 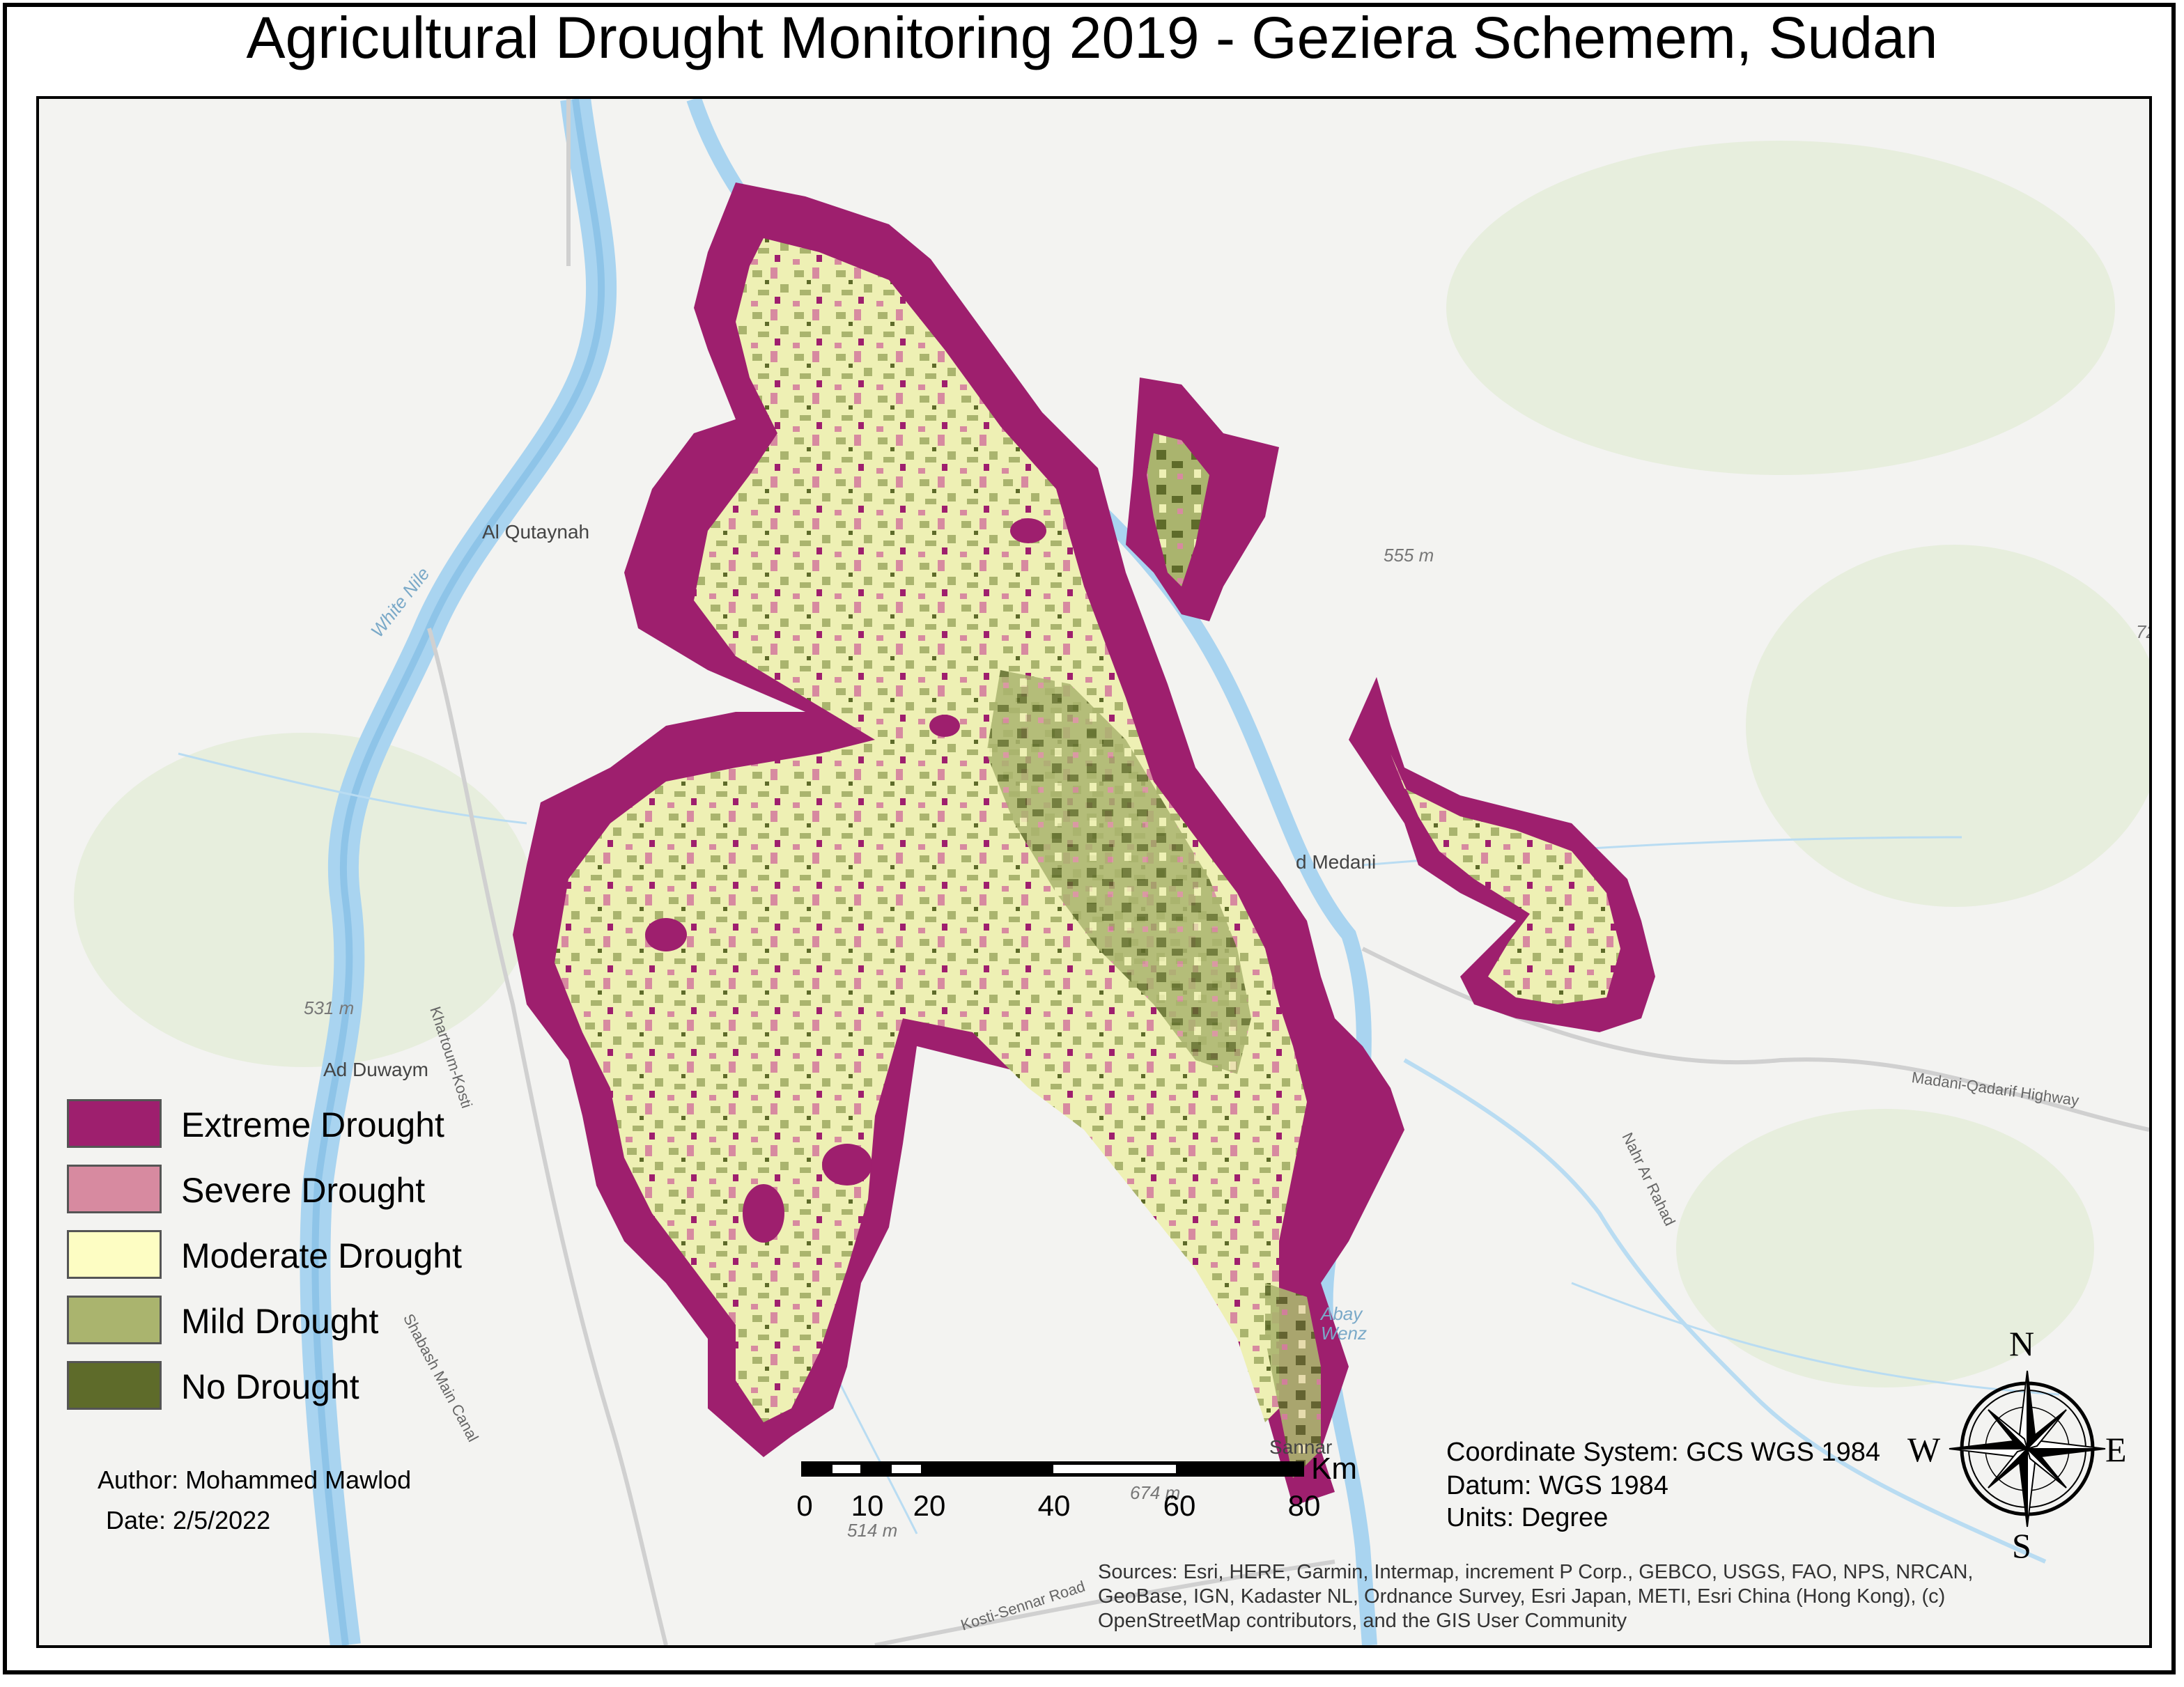 What do you see at coordinates (114, 1385) in the screenshot?
I see `legend-swatch-none` at bounding box center [114, 1385].